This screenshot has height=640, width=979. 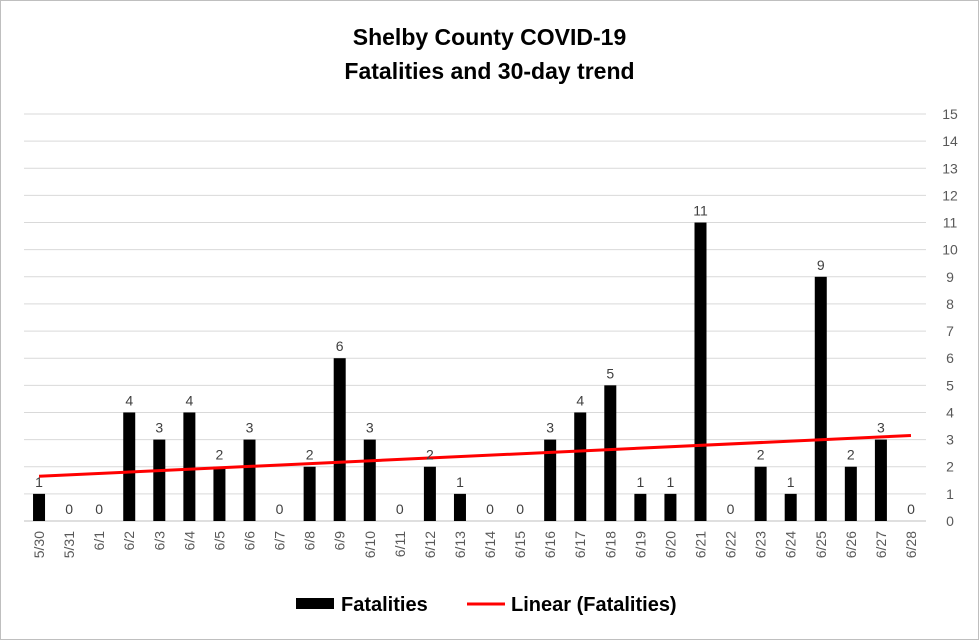 What do you see at coordinates (950, 168) in the screenshot?
I see `y-tick-label: 13` at bounding box center [950, 168].